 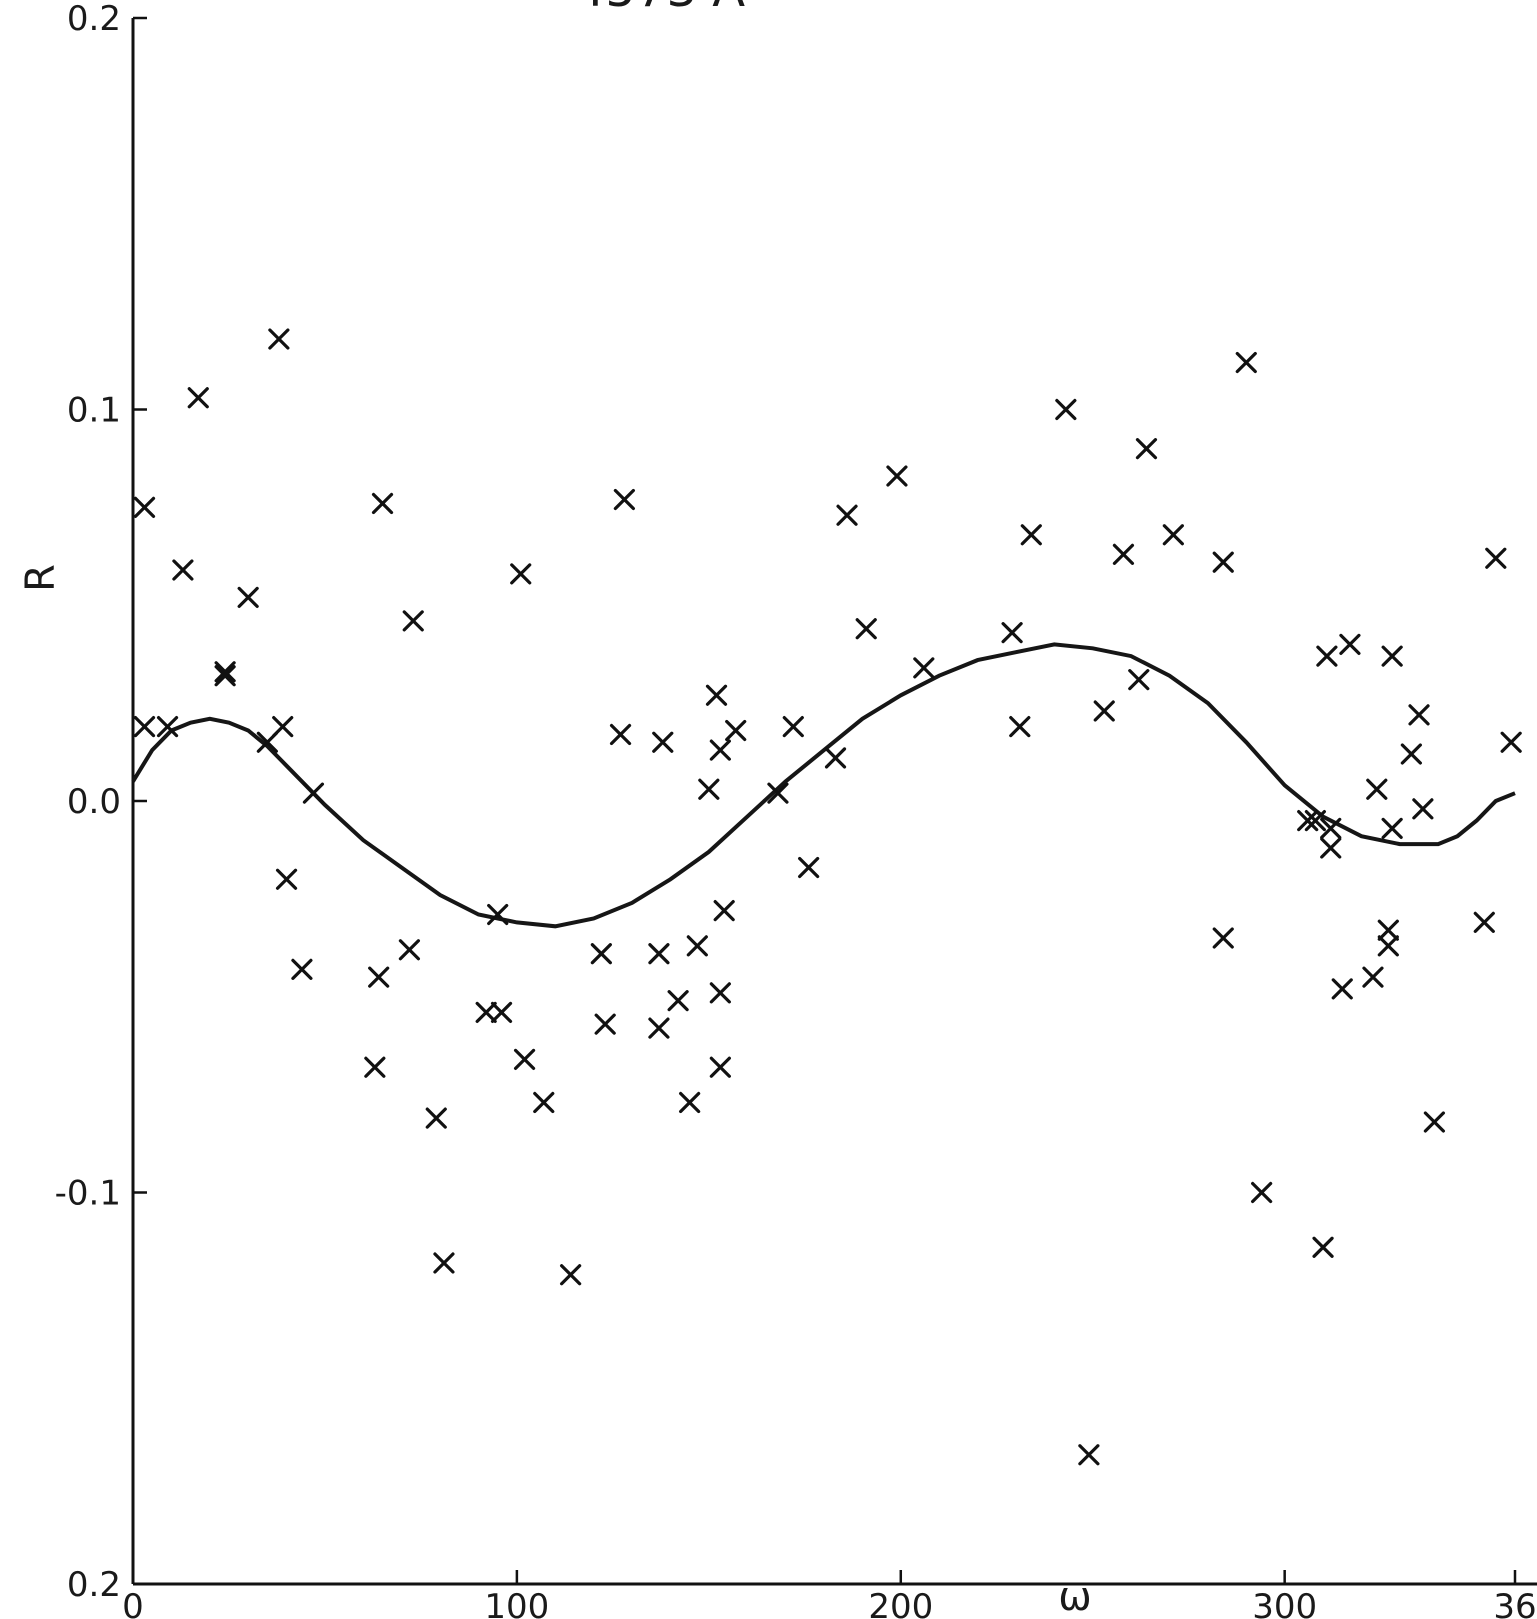 I want to click on chart-title: 4573 Å, so click(x=660, y=9).